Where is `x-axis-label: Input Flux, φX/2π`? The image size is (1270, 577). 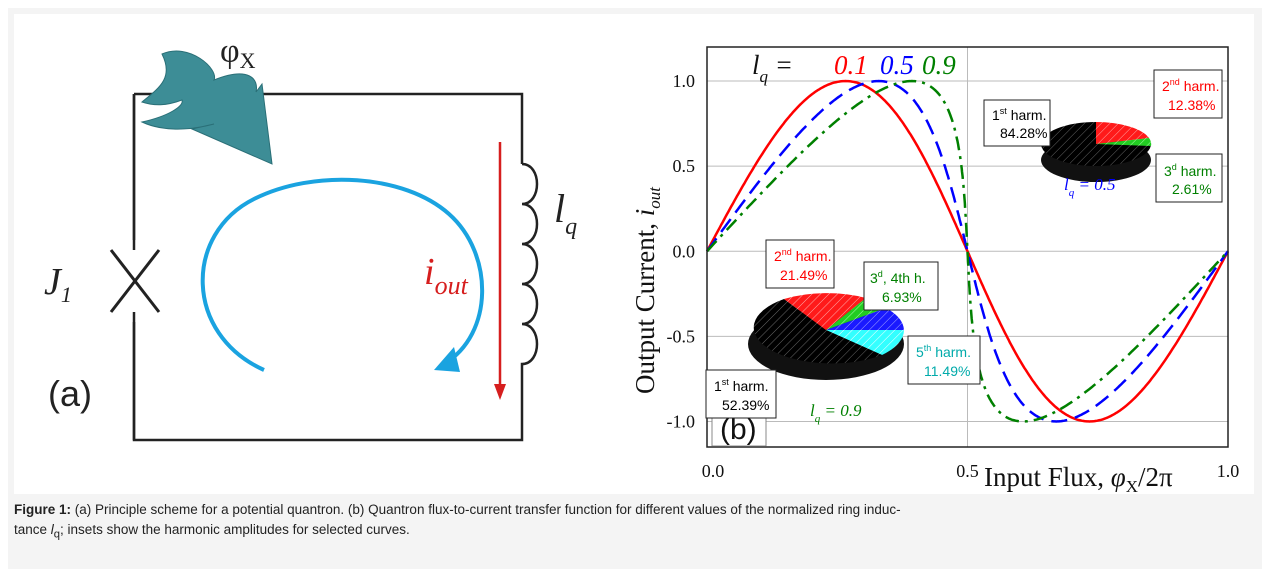
x-axis-label: Input Flux, φX/2π is located at coordinates (1078, 478).